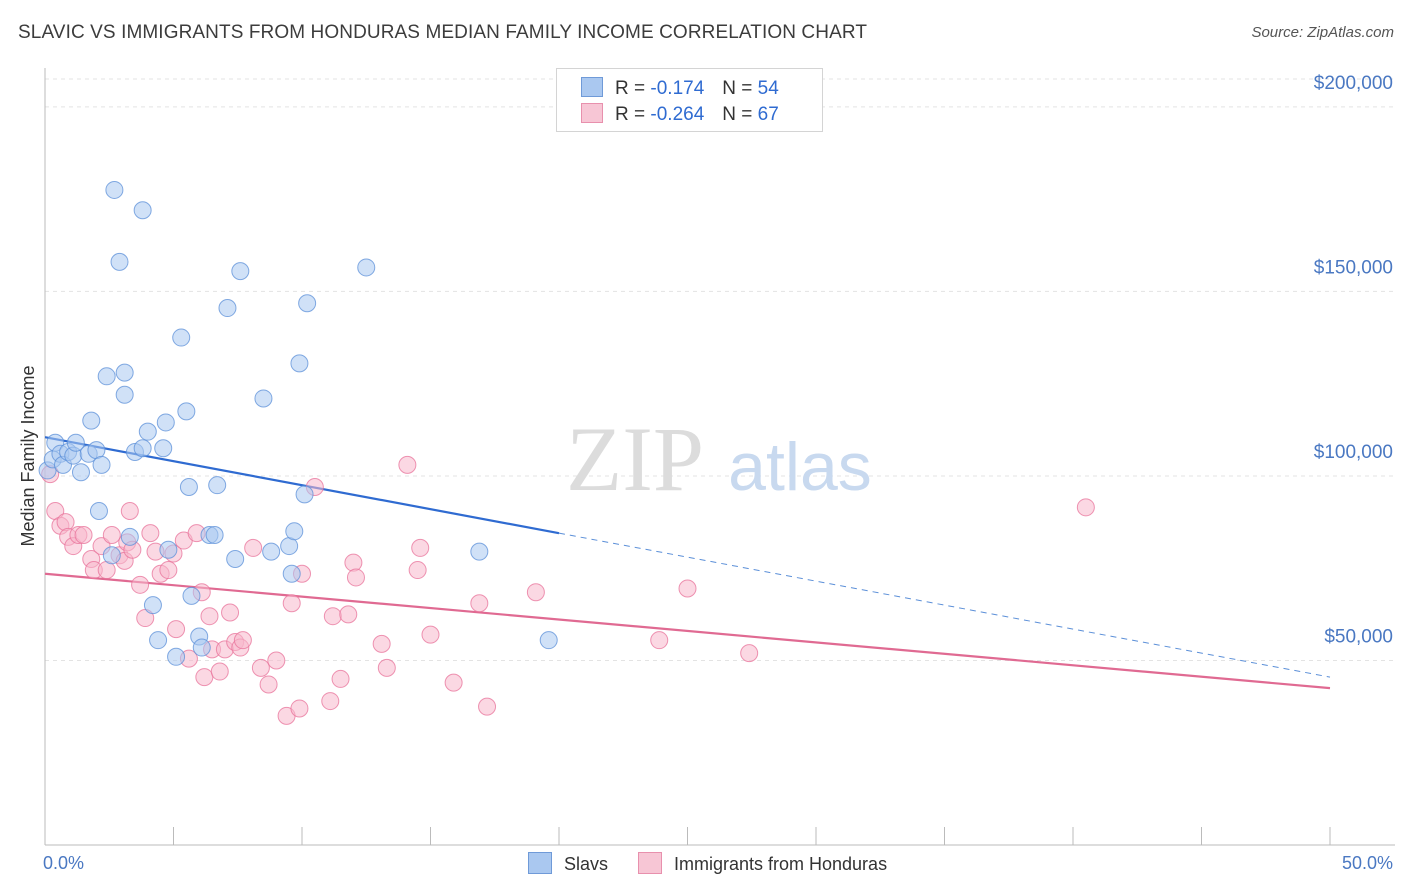 The height and width of the screenshot is (892, 1406). Describe the element at coordinates (1353, 452) in the screenshot. I see `y-tick-label: $100,000` at that location.